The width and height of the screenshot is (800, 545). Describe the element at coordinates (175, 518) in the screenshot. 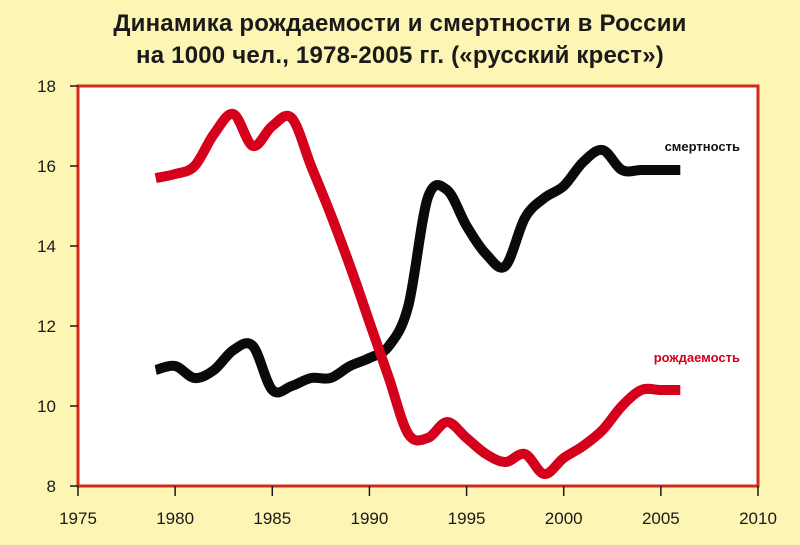

I see `x-tick-label: 1980` at that location.